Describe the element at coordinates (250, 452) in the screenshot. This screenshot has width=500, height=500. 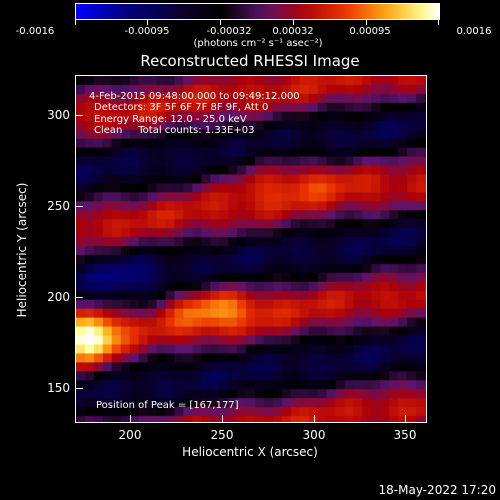
I see `x-axis-label: Heliocentric X (arcsec)` at that location.